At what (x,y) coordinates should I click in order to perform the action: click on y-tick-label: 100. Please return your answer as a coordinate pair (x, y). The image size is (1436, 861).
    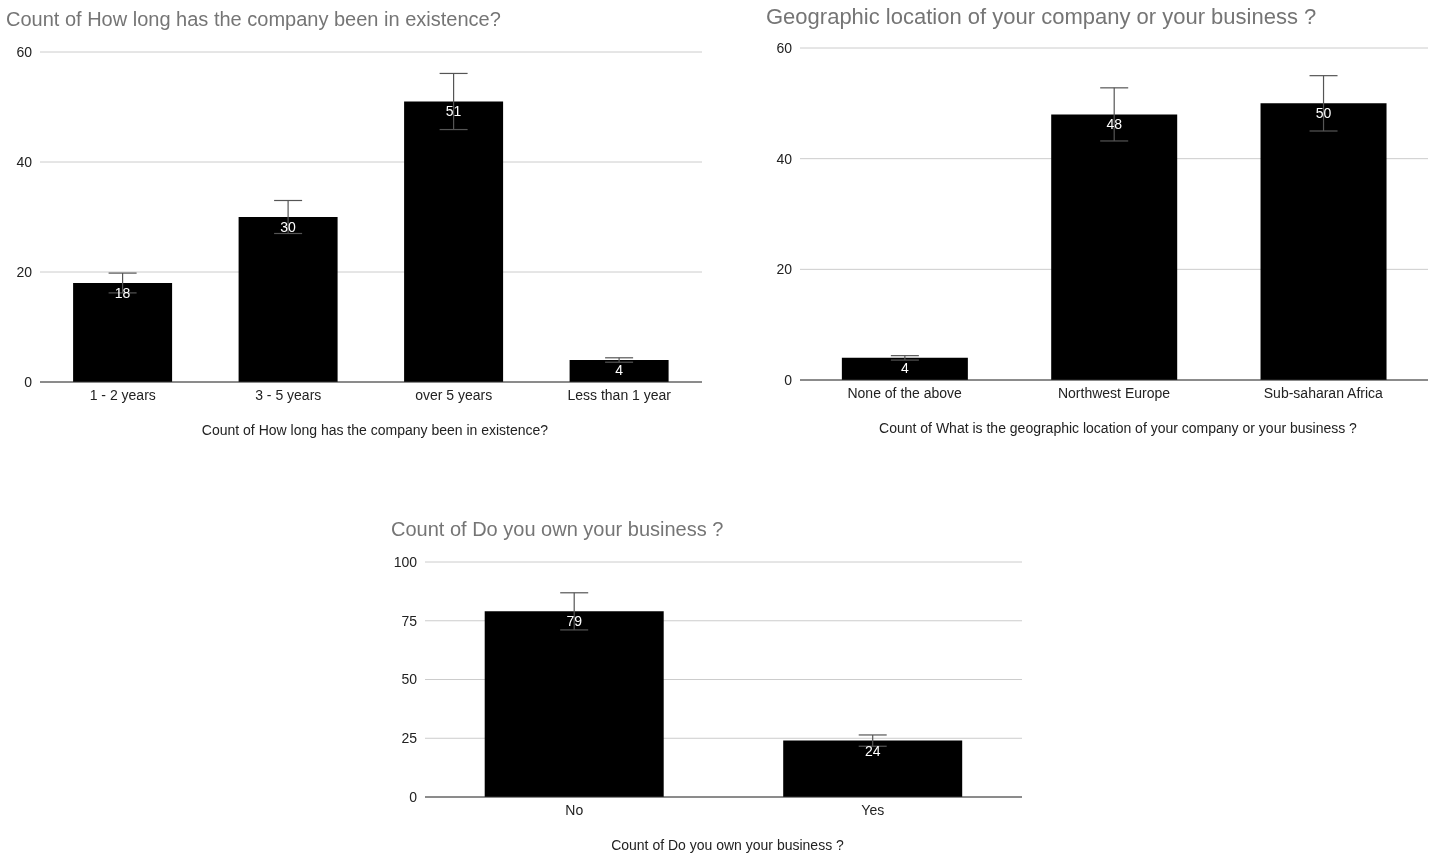
    Looking at the image, I should click on (405, 561).